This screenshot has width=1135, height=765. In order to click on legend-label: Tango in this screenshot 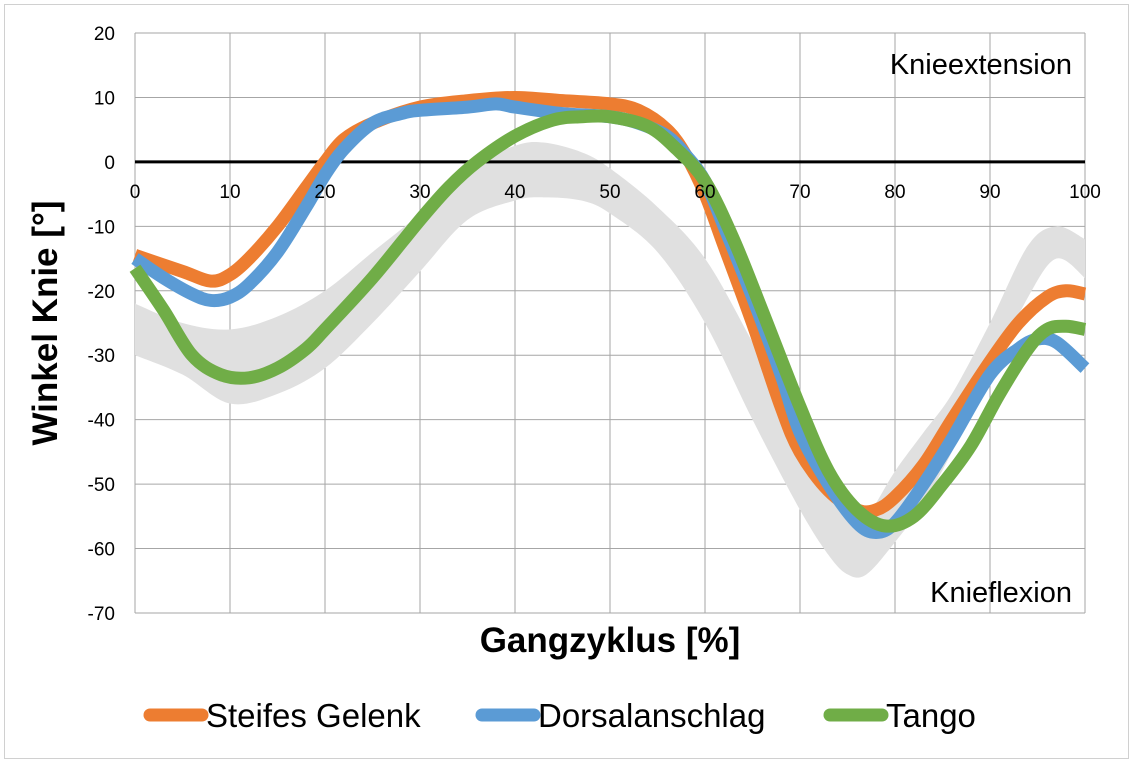, I will do `click(931, 715)`.